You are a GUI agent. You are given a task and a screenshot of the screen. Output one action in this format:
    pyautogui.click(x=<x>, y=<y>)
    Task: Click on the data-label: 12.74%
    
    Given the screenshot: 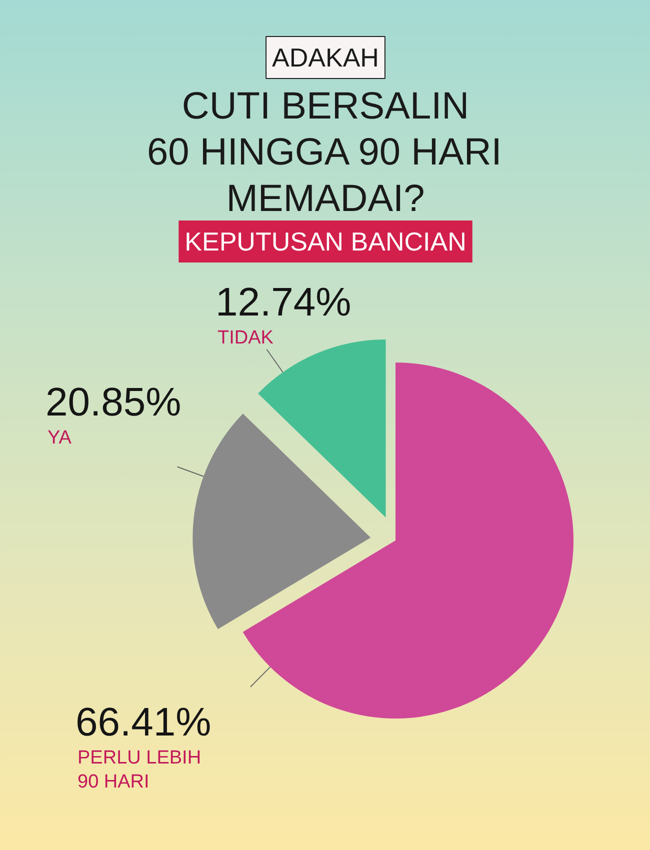 What is the action you would take?
    pyautogui.click(x=284, y=302)
    